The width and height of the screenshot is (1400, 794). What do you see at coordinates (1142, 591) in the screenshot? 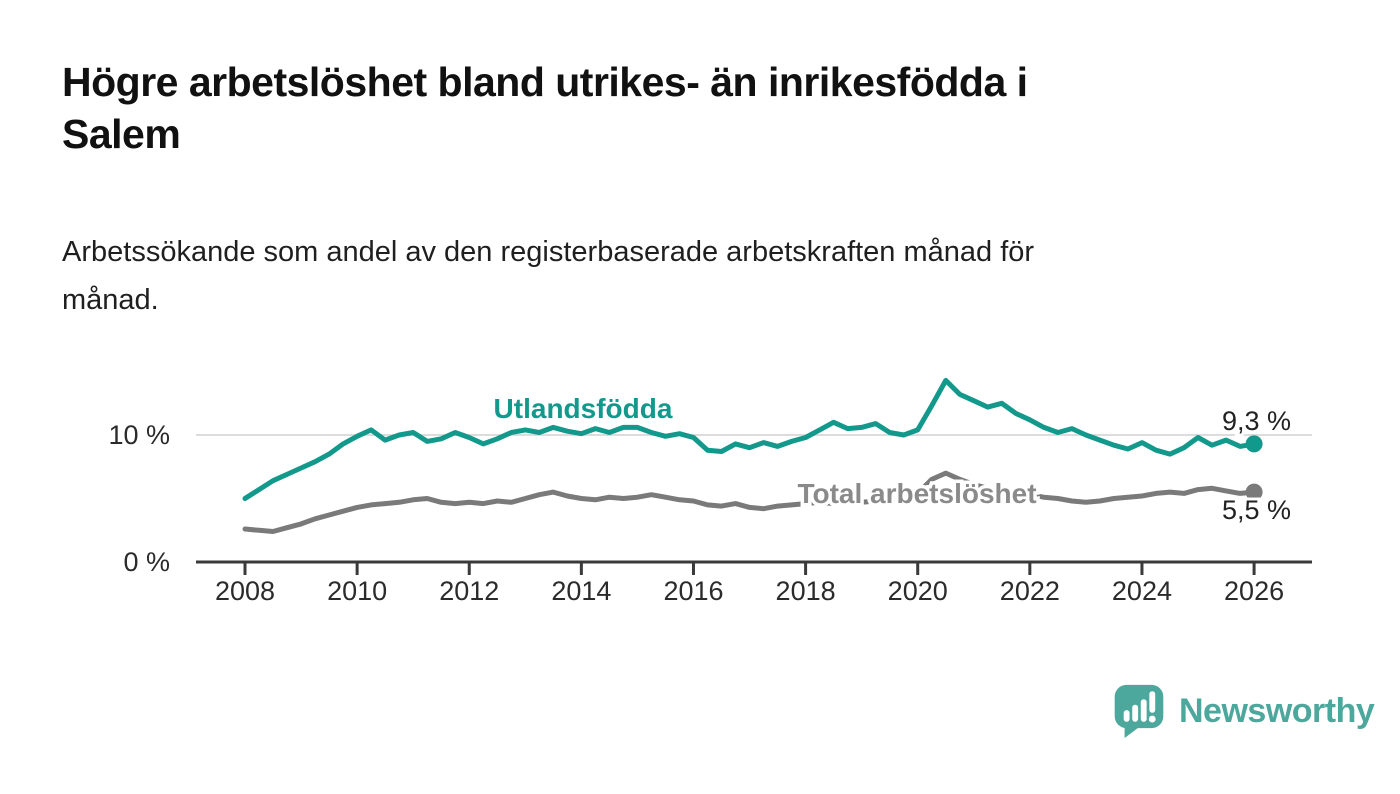
I see `x-tick-label-2024: 2024` at bounding box center [1142, 591].